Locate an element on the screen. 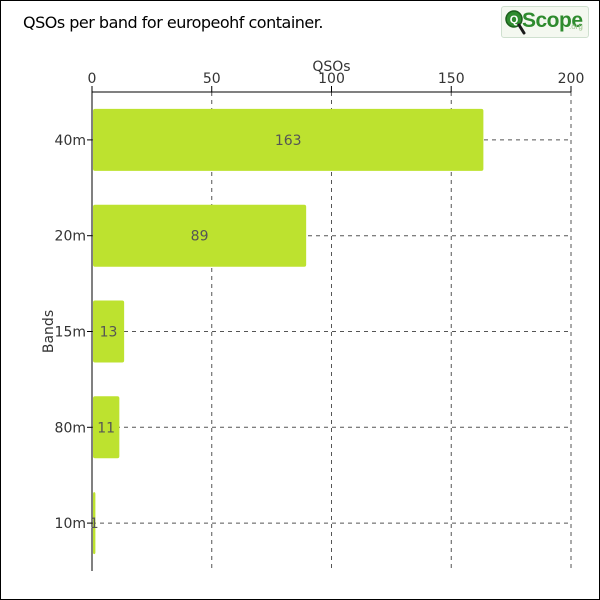 This screenshot has width=600, height=600. x-tick-label: 100 is located at coordinates (331, 79).